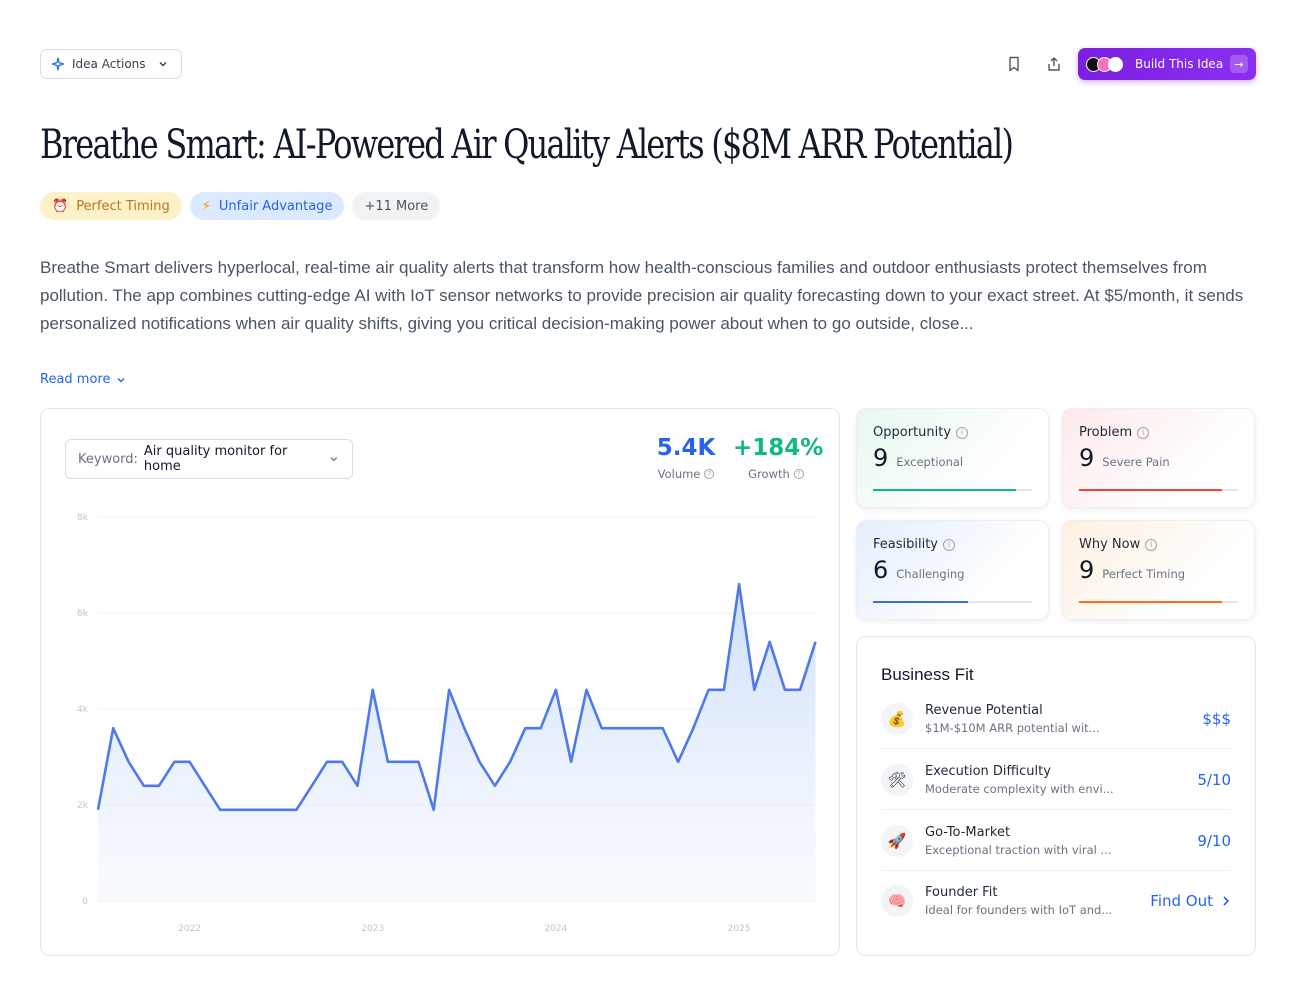 This screenshot has height=996, width=1296. What do you see at coordinates (1136, 462) in the screenshot?
I see `score-description: Severe Pain` at bounding box center [1136, 462].